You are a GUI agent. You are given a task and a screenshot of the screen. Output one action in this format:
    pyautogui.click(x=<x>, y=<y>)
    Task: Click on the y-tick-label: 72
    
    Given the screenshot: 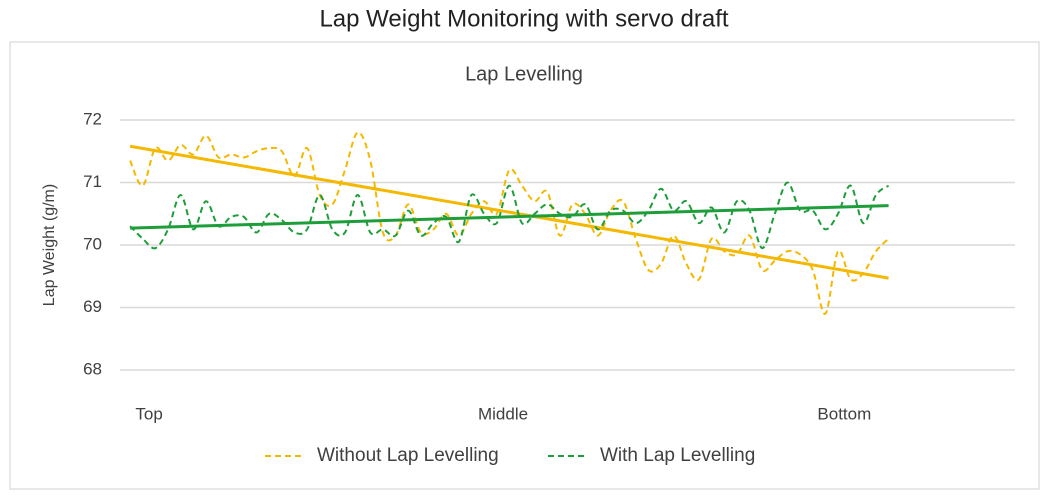 What is the action you would take?
    pyautogui.click(x=92, y=118)
    